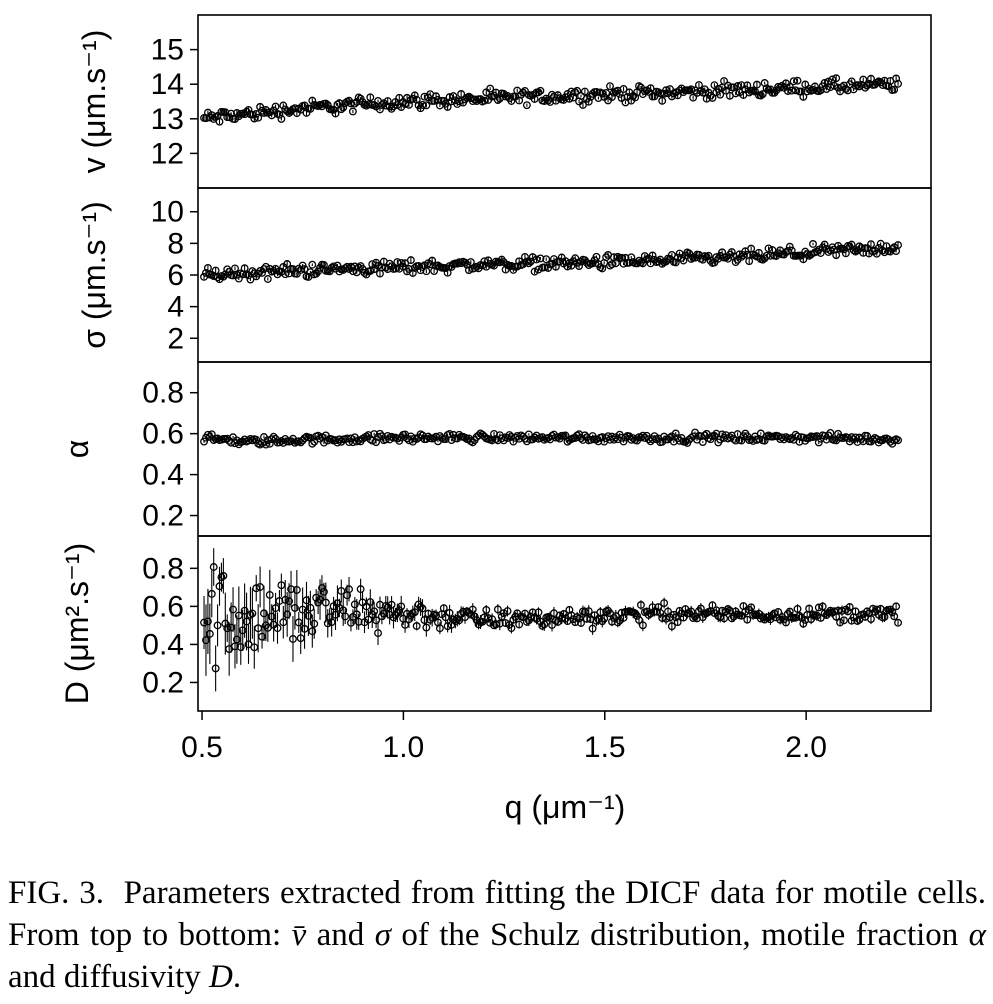 The image size is (993, 1004). I want to click on y-tick-label: 13, so click(167, 119).